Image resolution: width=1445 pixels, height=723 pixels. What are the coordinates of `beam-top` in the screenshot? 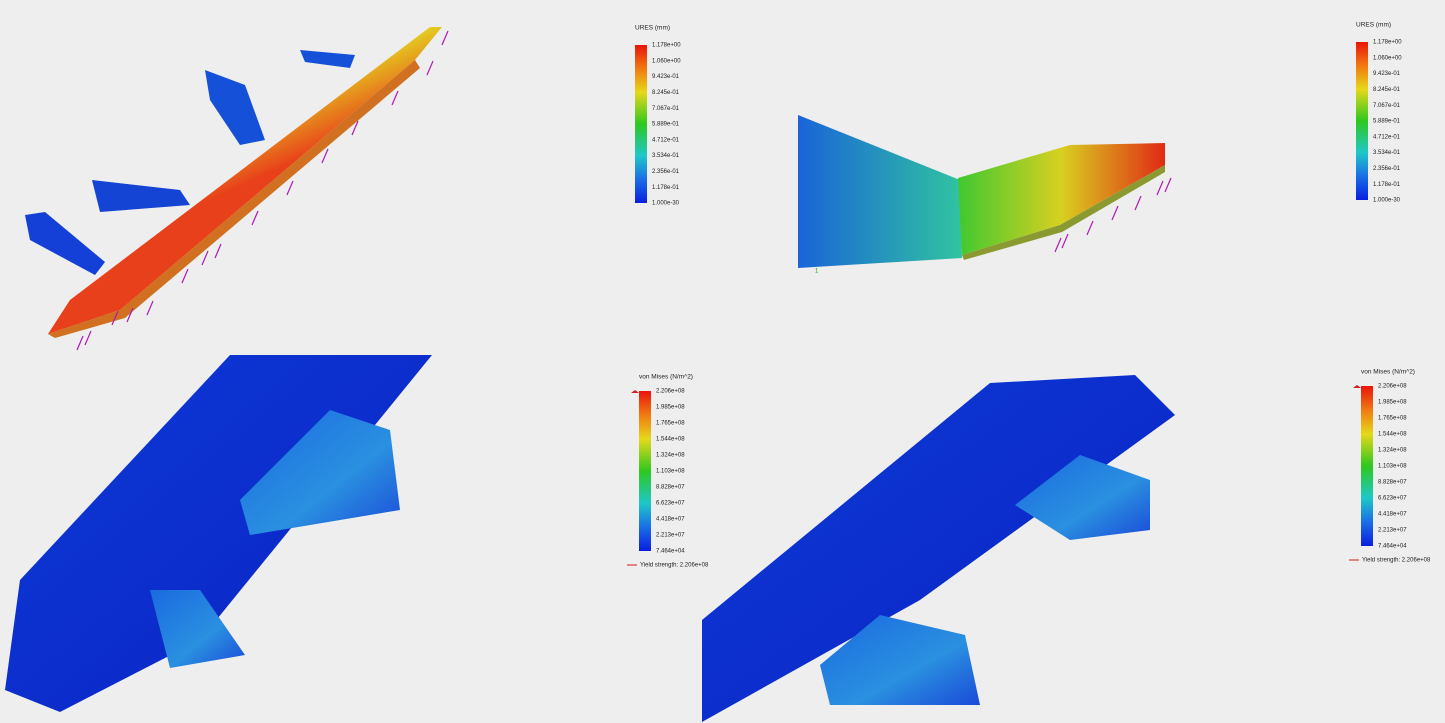 It's located at (245, 180).